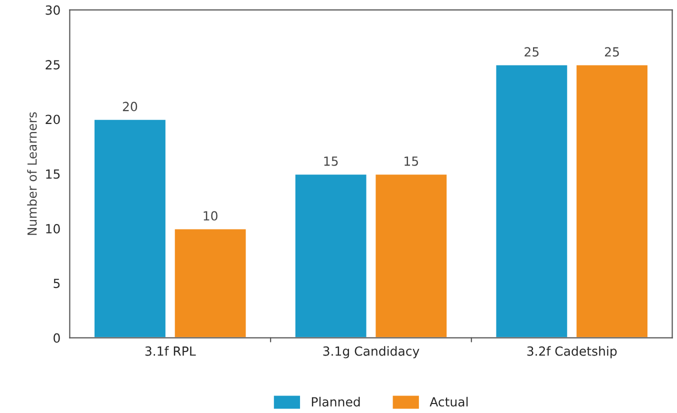 The width and height of the screenshot is (677, 413). I want to click on x-tick-label: 3.2f Cadetship, so click(572, 352).